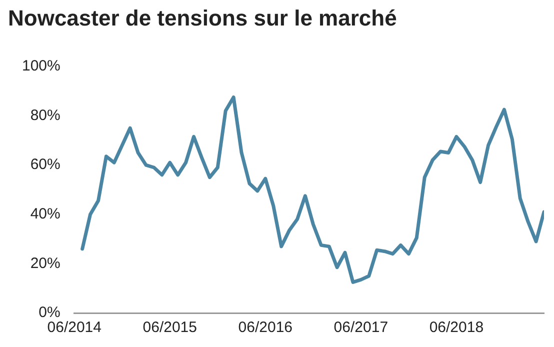  What do you see at coordinates (169, 327) in the screenshot?
I see `x-tick-label: 06/2015` at bounding box center [169, 327].